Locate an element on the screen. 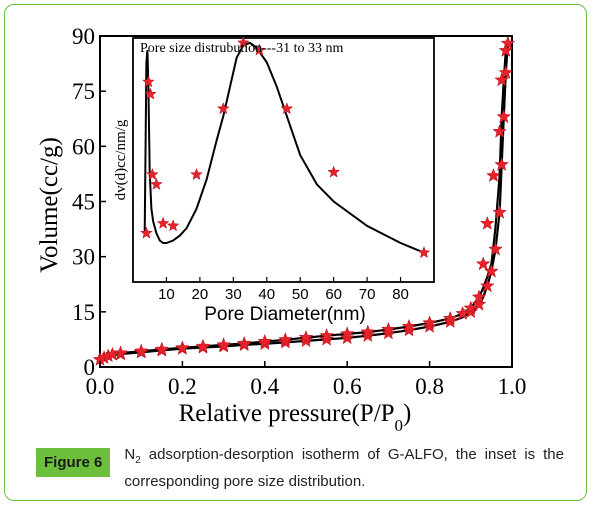 Image resolution: width=593 pixels, height=507 pixels. inset-x-tick-label: 50 is located at coordinates (300, 294).